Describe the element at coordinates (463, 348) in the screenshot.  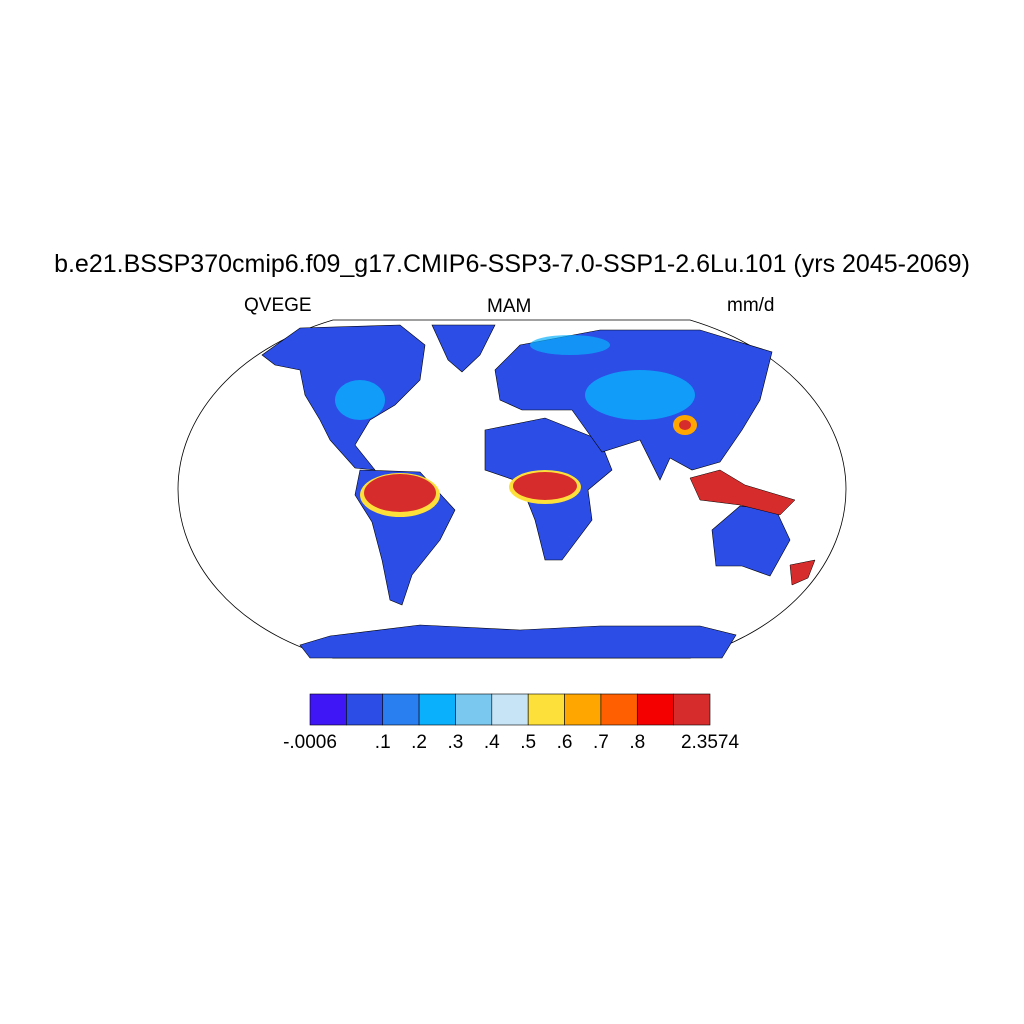
I see `continent-greenland` at that location.